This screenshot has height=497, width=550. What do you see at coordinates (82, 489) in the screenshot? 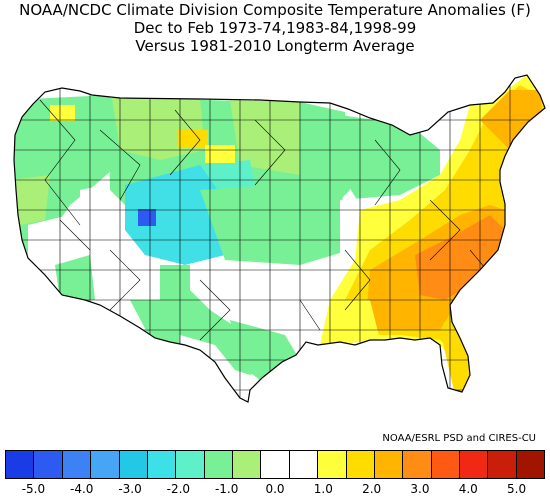
I see `color-bar-tick-label: -4.0` at bounding box center [82, 489].